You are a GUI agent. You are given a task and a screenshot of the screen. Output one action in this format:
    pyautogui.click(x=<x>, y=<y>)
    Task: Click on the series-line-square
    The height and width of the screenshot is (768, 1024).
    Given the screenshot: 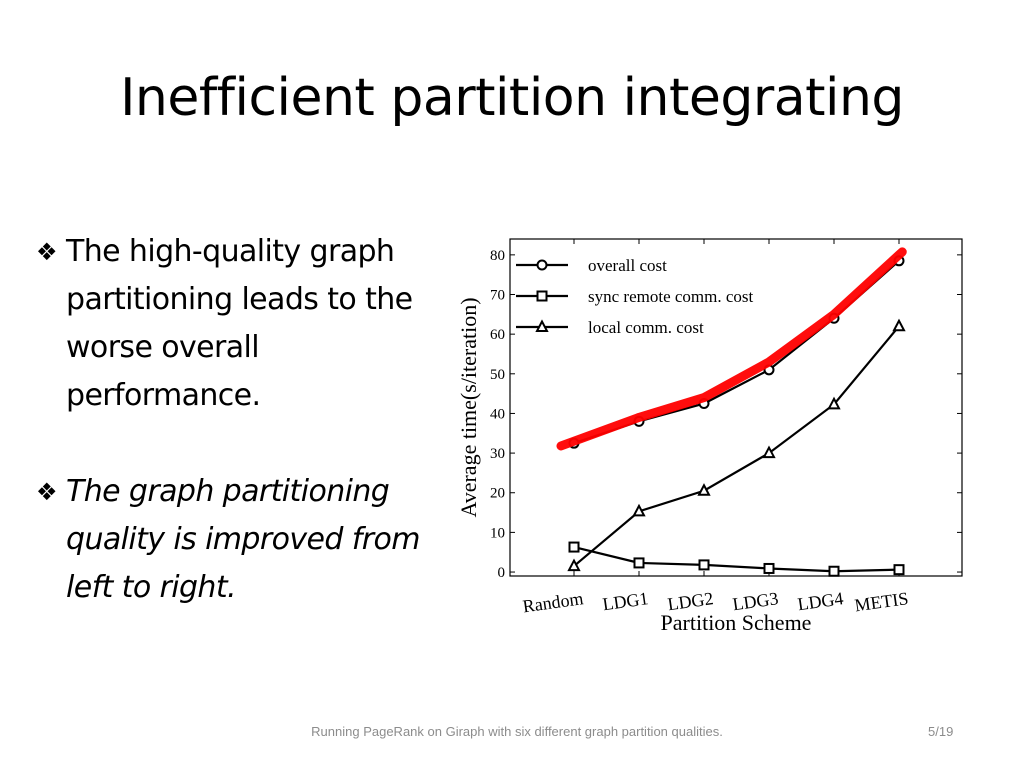 What is the action you would take?
    pyautogui.click(x=736, y=559)
    